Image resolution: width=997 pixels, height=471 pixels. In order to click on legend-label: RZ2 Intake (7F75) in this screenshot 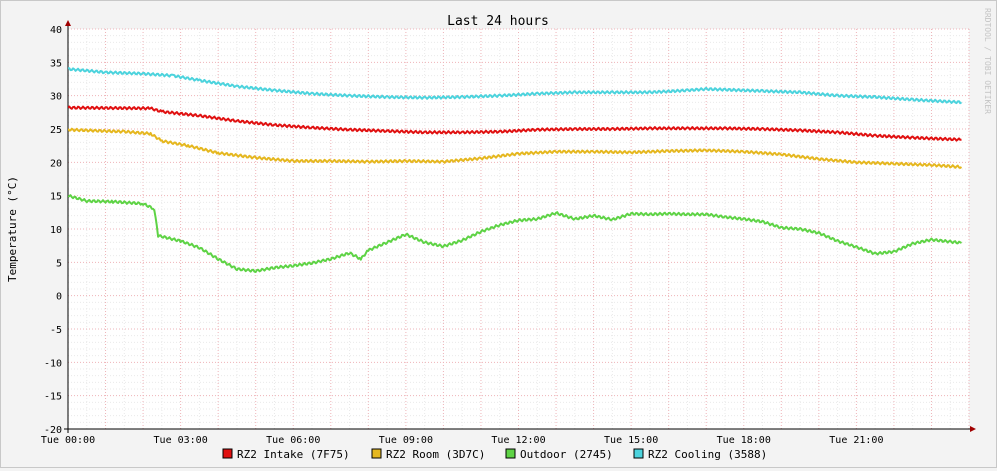, I will do `click(293, 454)`.